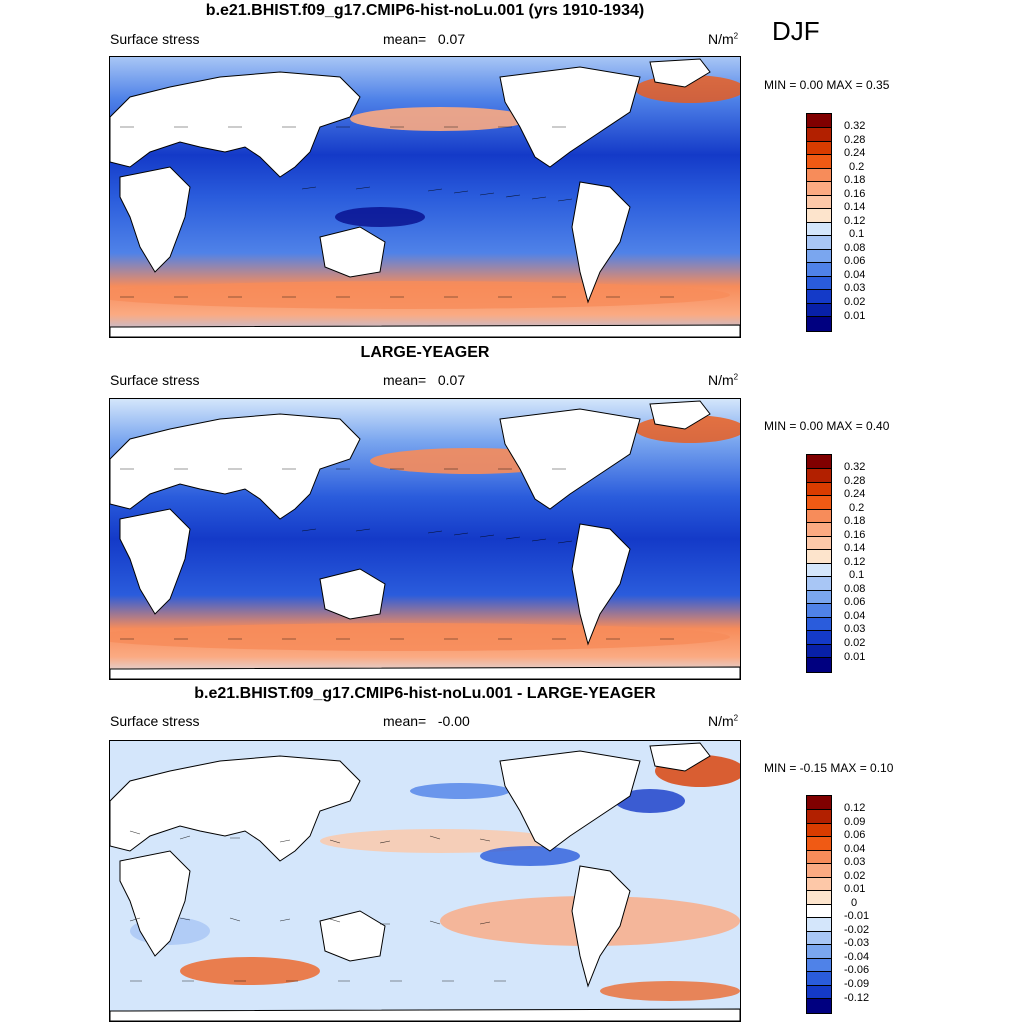 The image size is (1024, 1024). Describe the element at coordinates (723, 721) in the screenshot. I see `panel-3-units: N/m2` at that location.